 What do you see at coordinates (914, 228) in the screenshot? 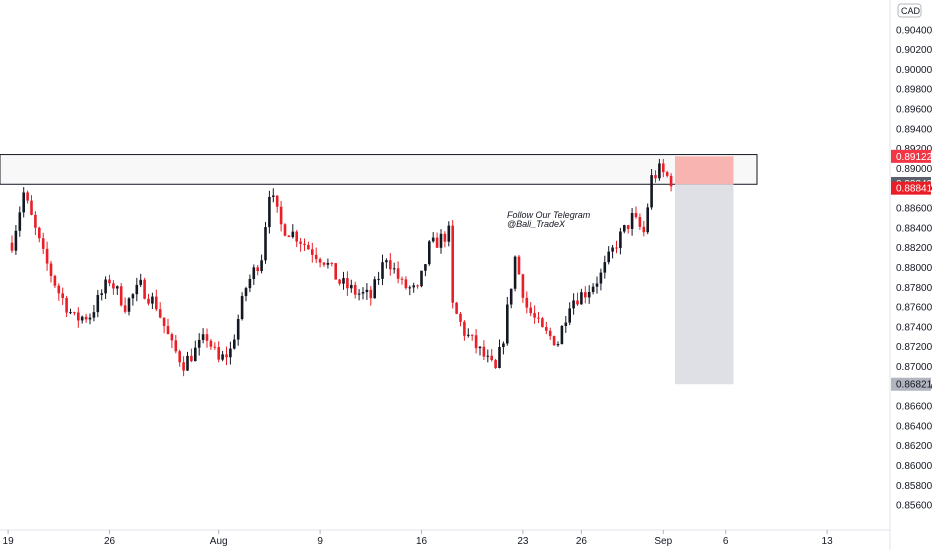
I see `y-tick-label: 0.88400` at bounding box center [914, 228].